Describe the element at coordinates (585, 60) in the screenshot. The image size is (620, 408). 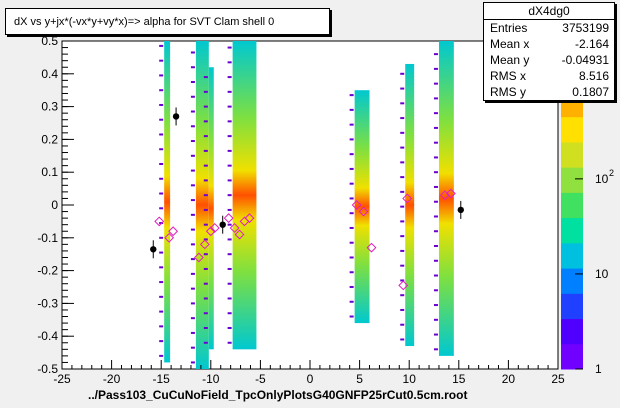
I see `stats-value: -0.04931` at that location.